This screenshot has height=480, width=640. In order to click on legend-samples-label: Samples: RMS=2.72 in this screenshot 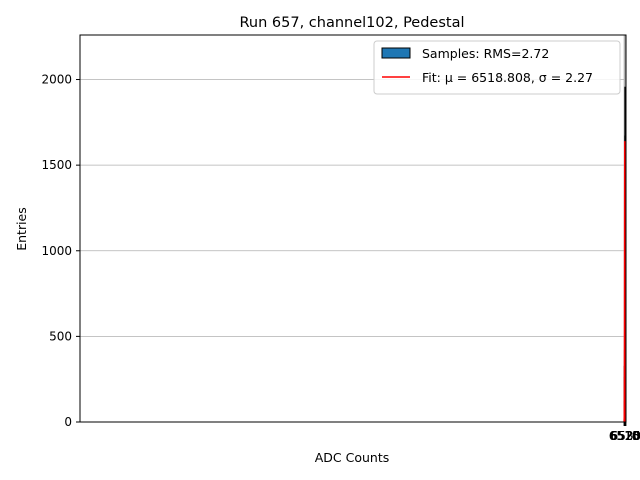, I will do `click(485, 53)`.